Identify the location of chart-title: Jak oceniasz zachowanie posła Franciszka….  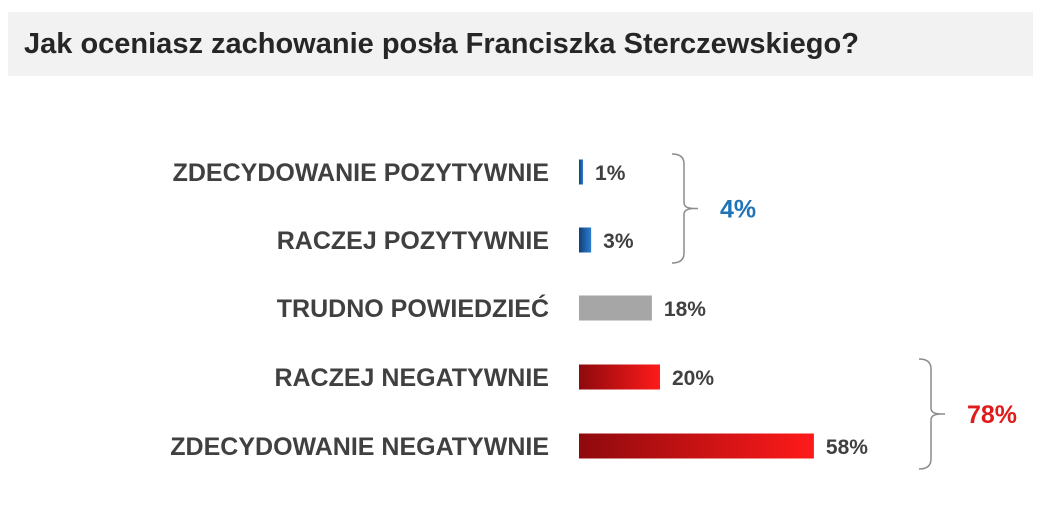
(441, 44).